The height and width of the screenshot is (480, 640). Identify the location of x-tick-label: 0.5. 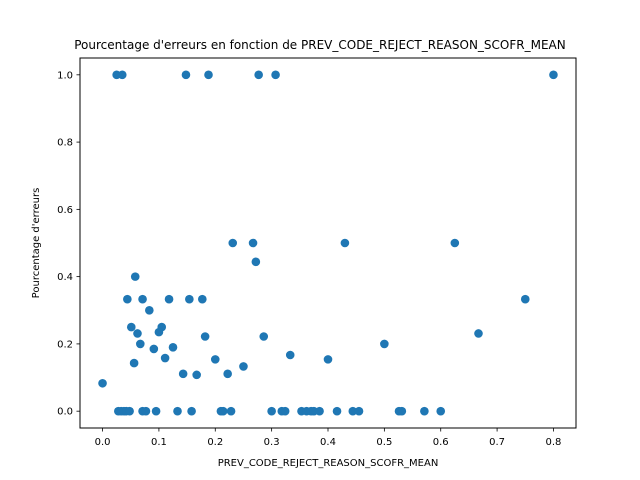
(384, 442).